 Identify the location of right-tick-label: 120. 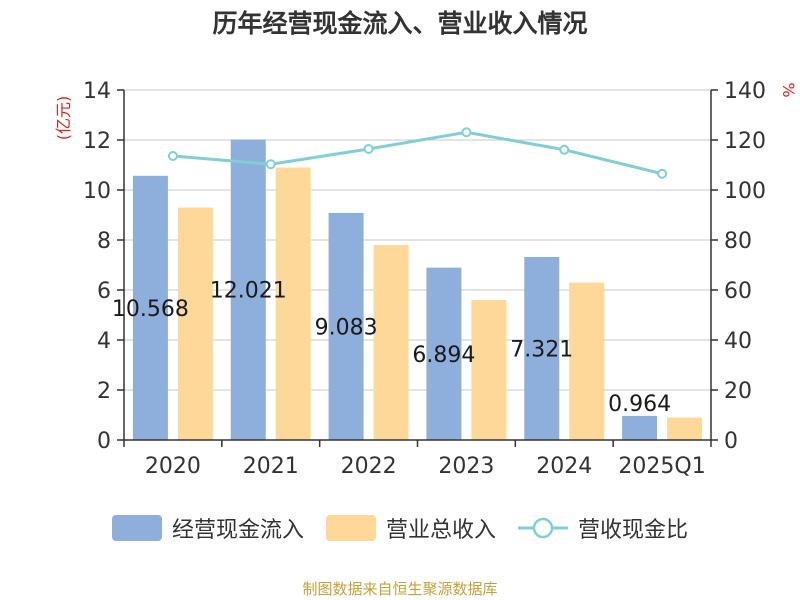
(745, 141).